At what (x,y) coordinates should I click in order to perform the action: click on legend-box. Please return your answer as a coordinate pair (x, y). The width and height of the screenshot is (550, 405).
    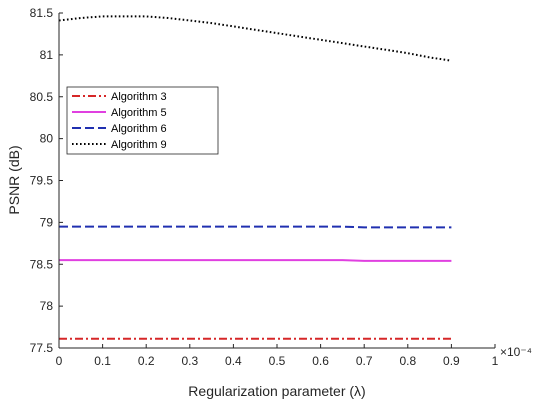
    Looking at the image, I should click on (142, 120).